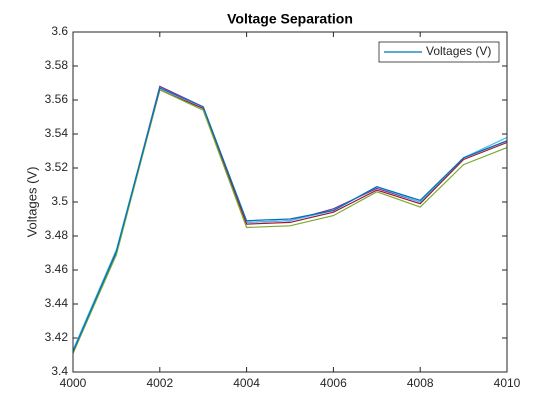 The height and width of the screenshot is (420, 560). I want to click on y-tick-label: 3.44, so click(57, 303).